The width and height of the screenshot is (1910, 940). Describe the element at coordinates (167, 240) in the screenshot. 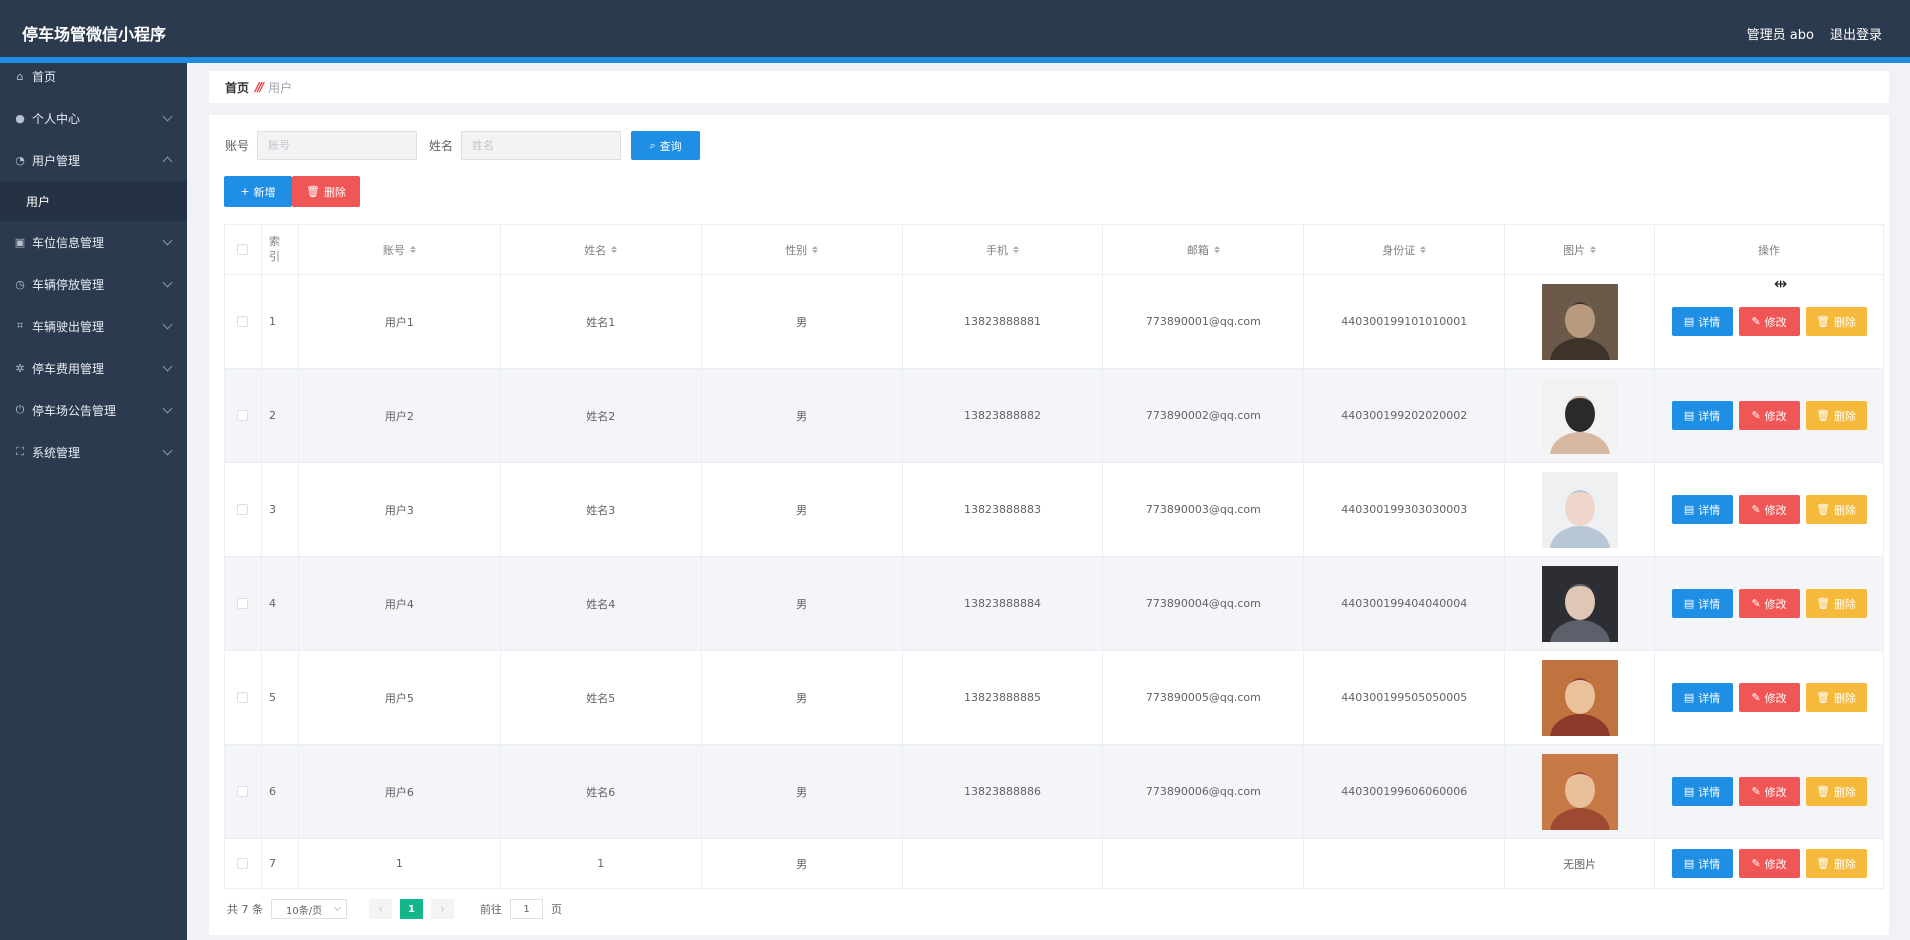

I see `chevron-down-icon` at that location.